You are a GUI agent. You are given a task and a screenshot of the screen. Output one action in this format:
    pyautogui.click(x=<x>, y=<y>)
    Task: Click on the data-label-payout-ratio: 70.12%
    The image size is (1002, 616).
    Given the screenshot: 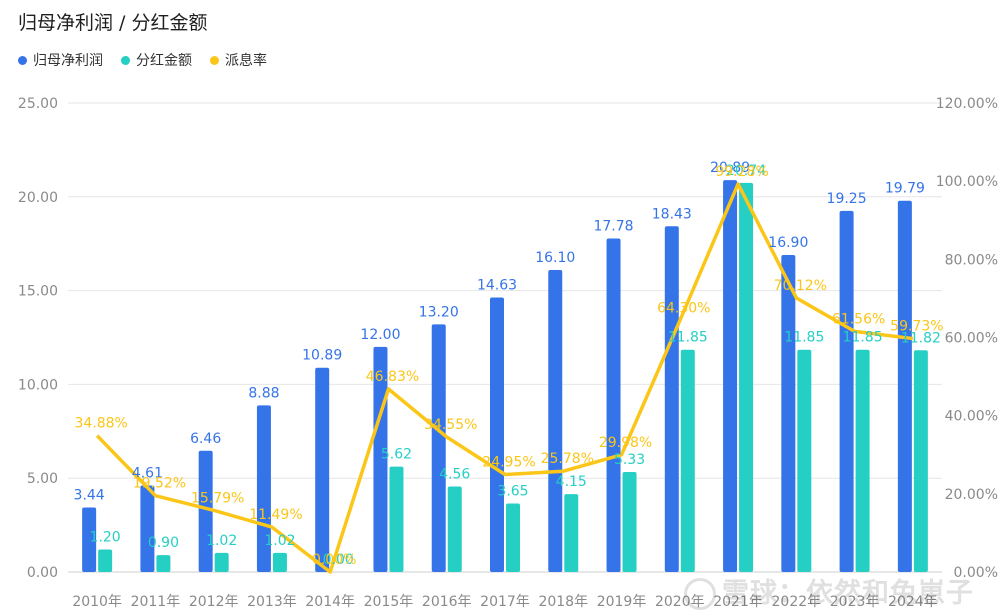 What is the action you would take?
    pyautogui.click(x=800, y=286)
    